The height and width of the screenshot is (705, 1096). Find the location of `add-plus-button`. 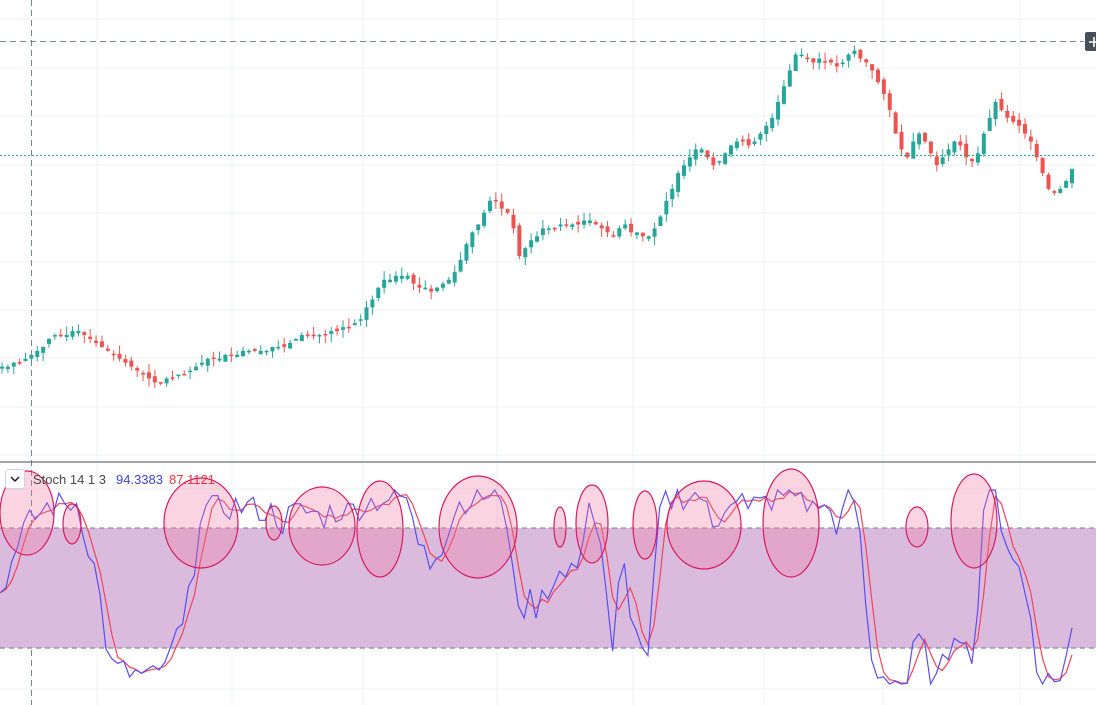

add-plus-button is located at coordinates (1090, 41).